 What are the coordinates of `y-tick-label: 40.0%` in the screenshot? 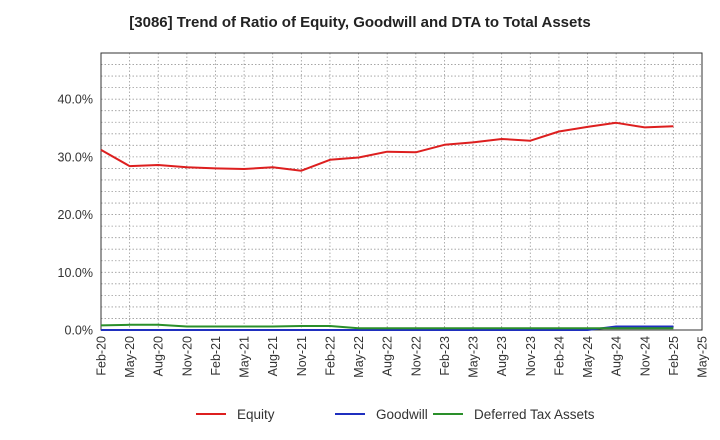 It's located at (75, 100).